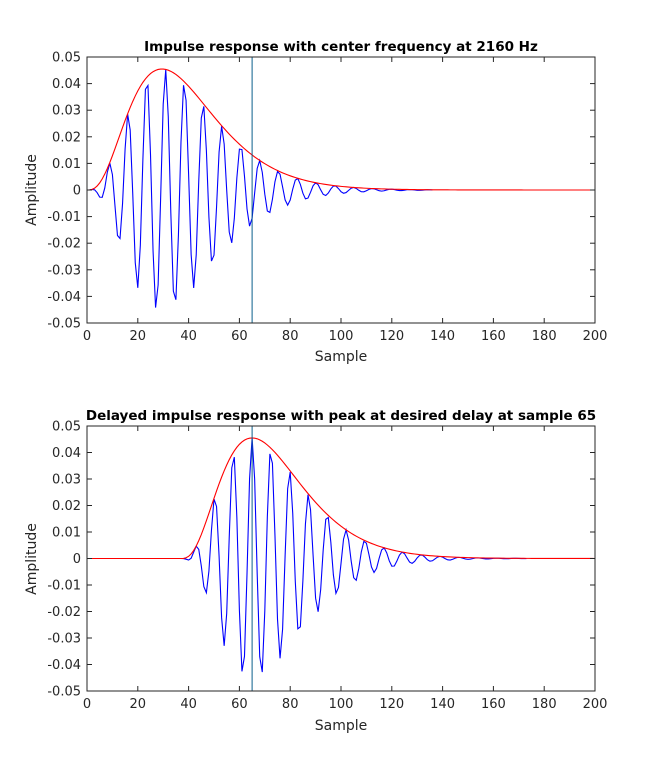  What do you see at coordinates (32, 559) in the screenshot?
I see `bottom-plot-ylabel: Amplitude` at bounding box center [32, 559].